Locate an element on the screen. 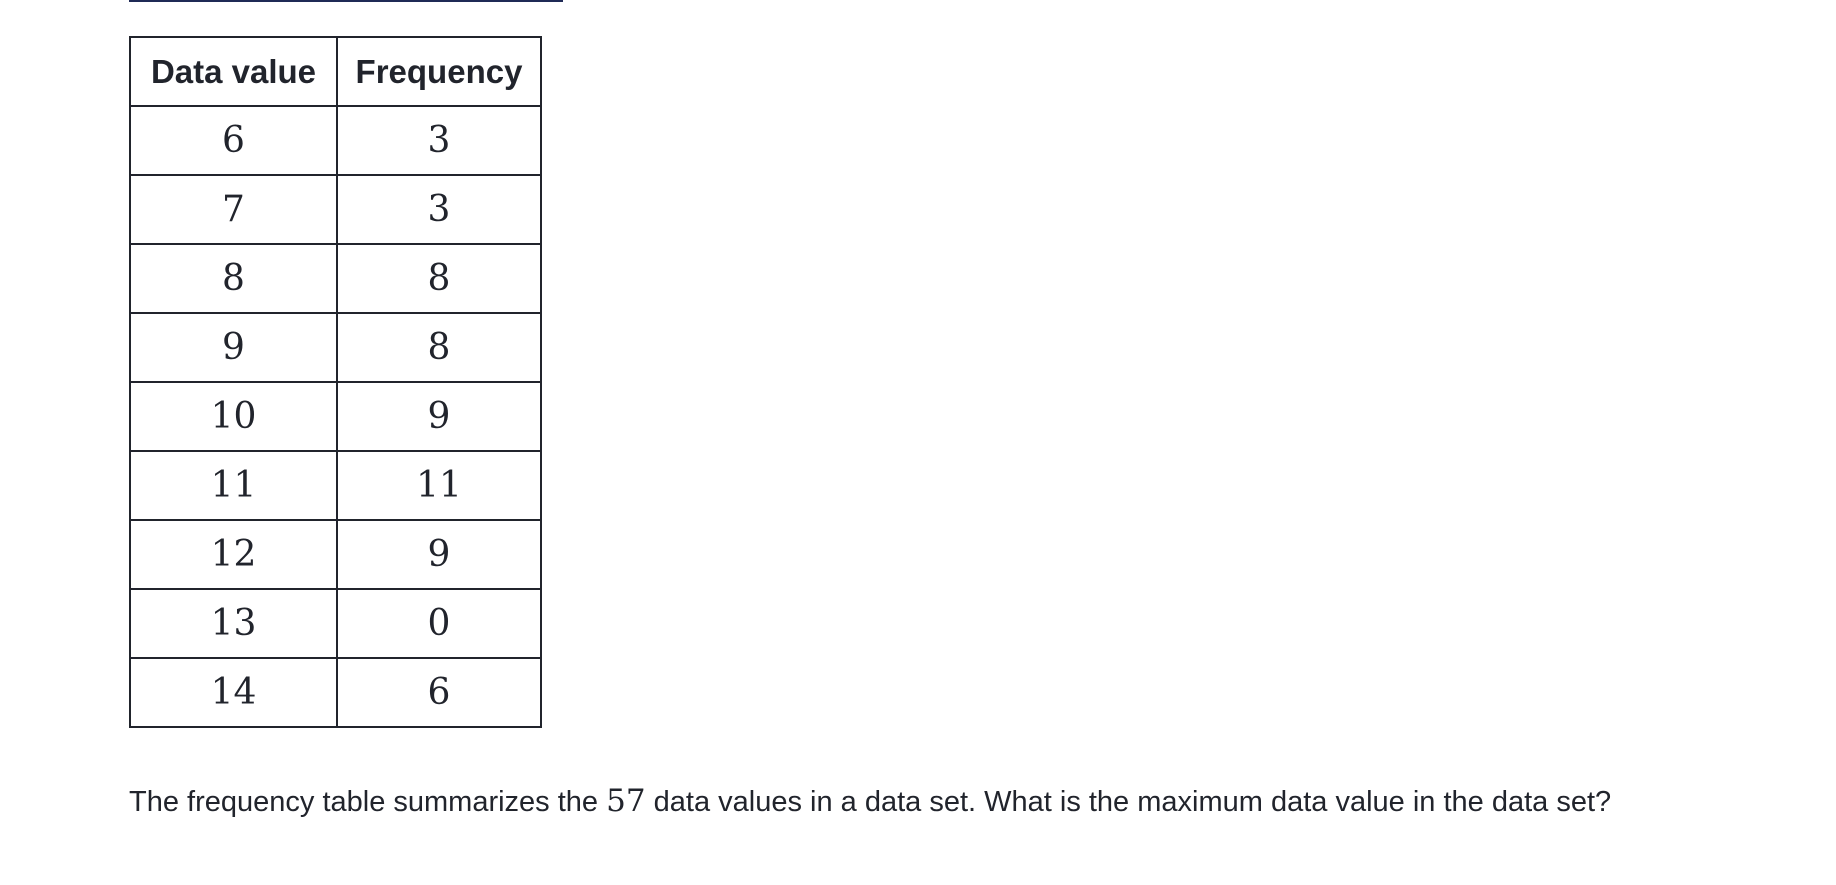 Image resolution: width=1836 pixels, height=885 pixels. data-value-cell: 6 is located at coordinates (233, 140).